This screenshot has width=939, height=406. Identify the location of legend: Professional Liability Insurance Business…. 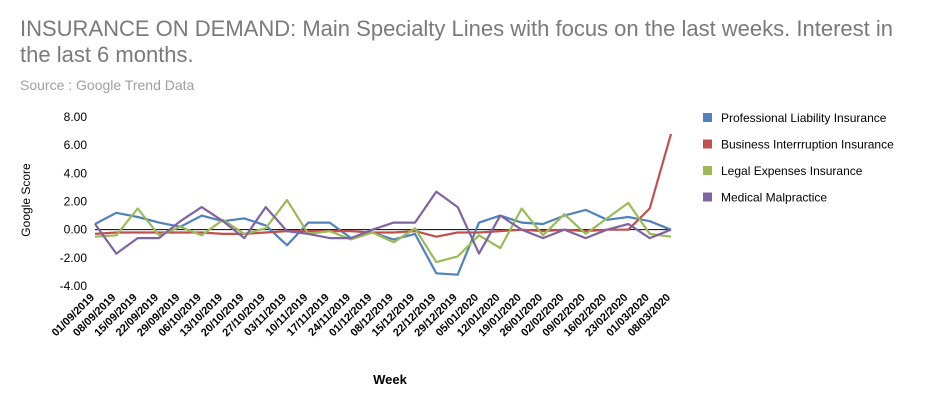
(798, 158).